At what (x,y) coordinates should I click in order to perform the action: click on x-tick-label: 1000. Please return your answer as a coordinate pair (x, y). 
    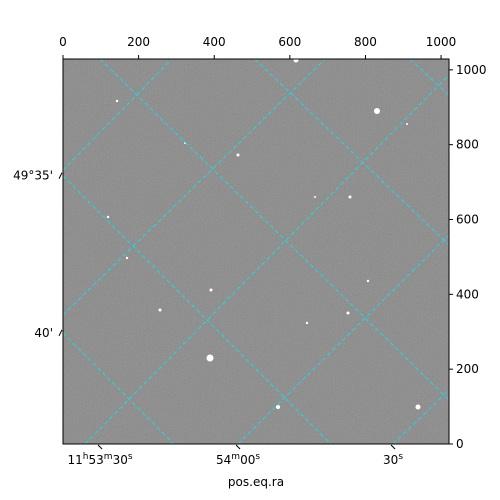
    Looking at the image, I should click on (441, 42).